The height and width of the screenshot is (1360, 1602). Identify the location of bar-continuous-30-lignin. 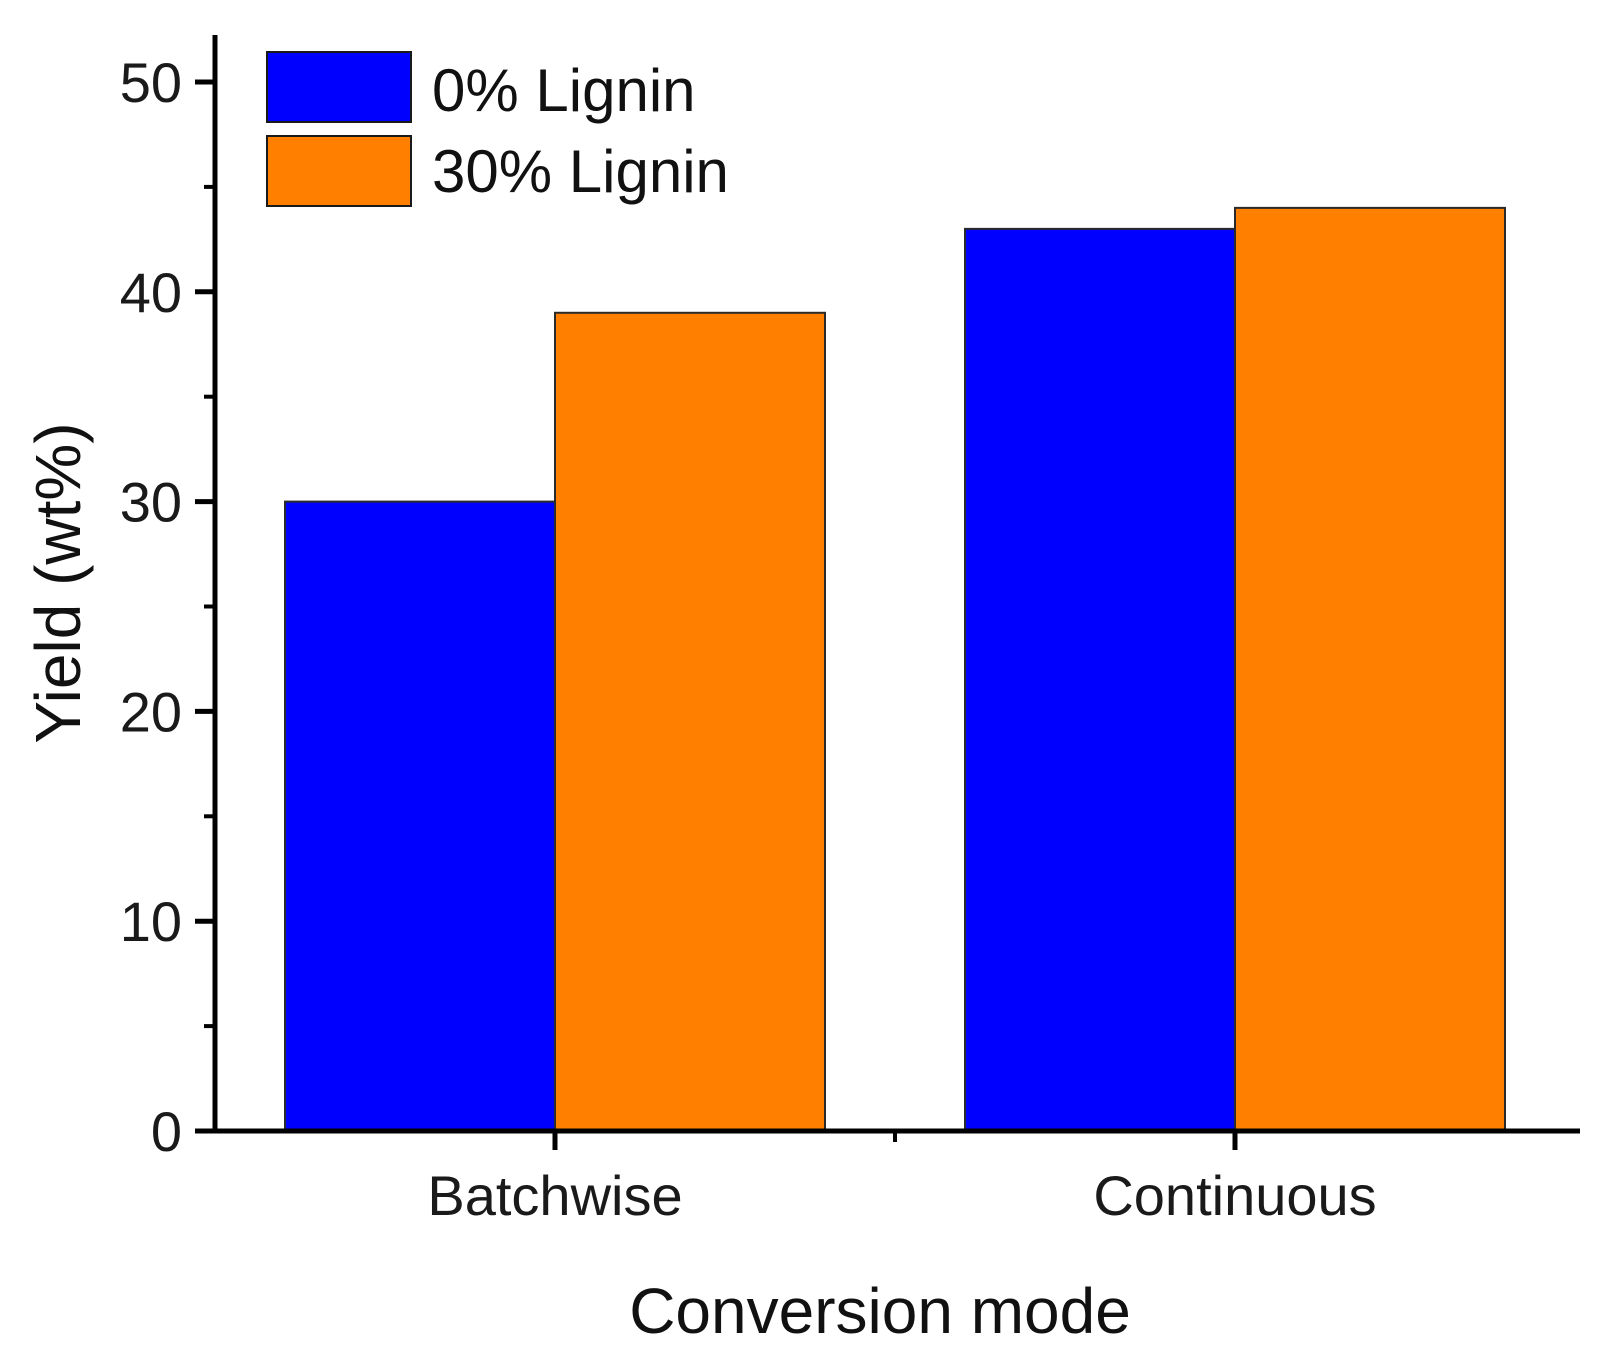
(1370, 669).